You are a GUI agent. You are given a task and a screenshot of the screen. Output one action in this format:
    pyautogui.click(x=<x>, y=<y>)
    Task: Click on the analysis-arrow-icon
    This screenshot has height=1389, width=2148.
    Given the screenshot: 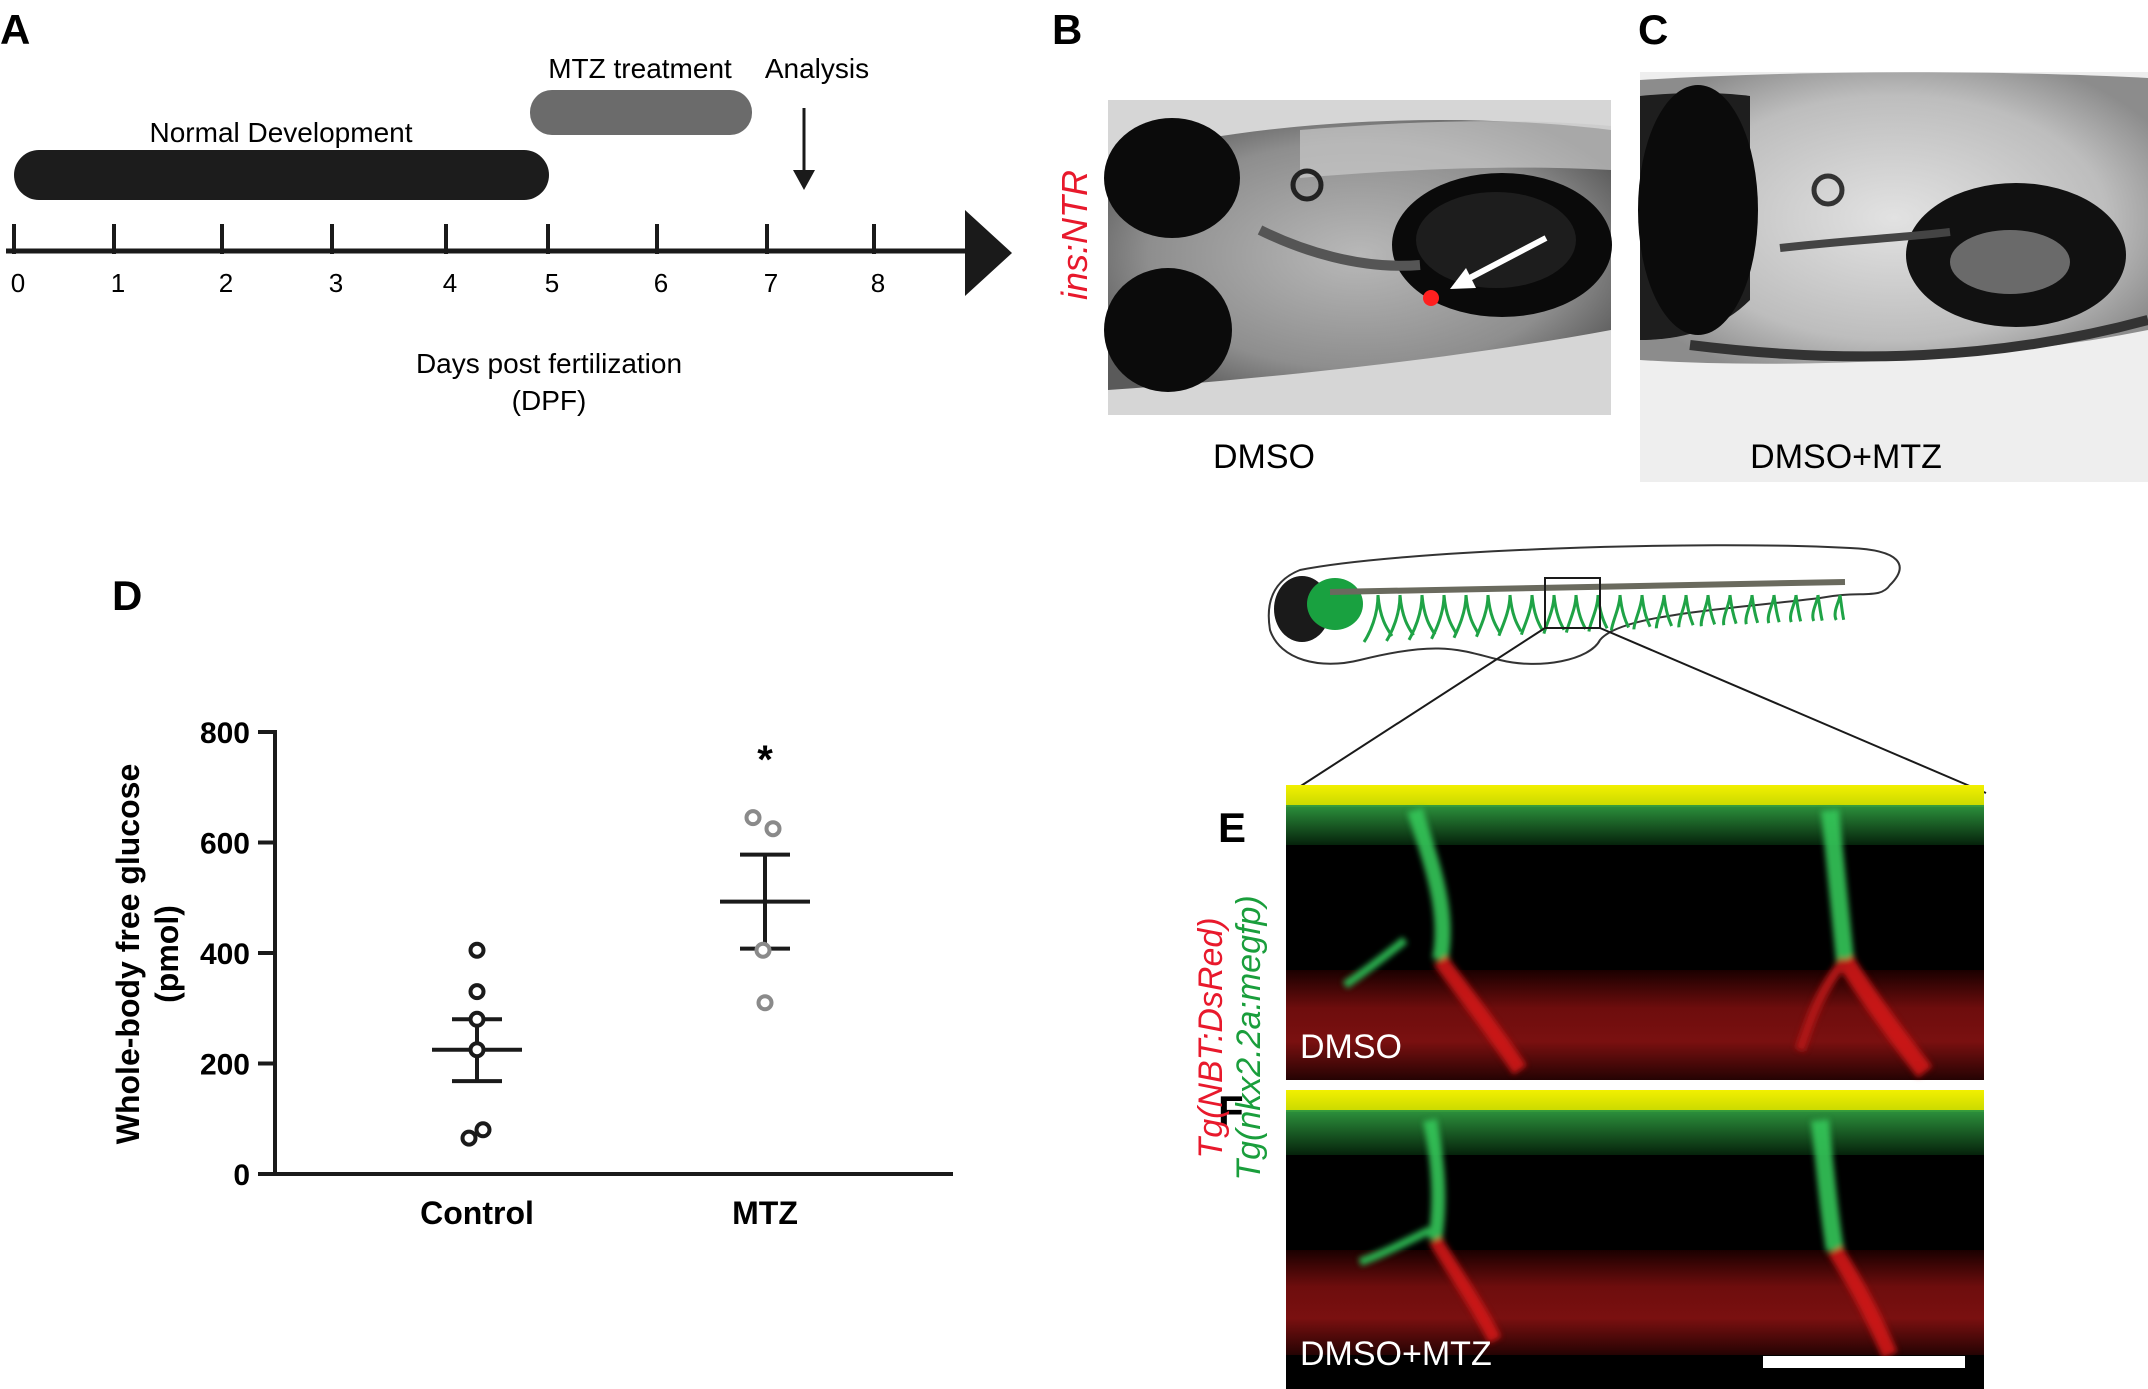 What is the action you would take?
    pyautogui.click(x=804, y=149)
    